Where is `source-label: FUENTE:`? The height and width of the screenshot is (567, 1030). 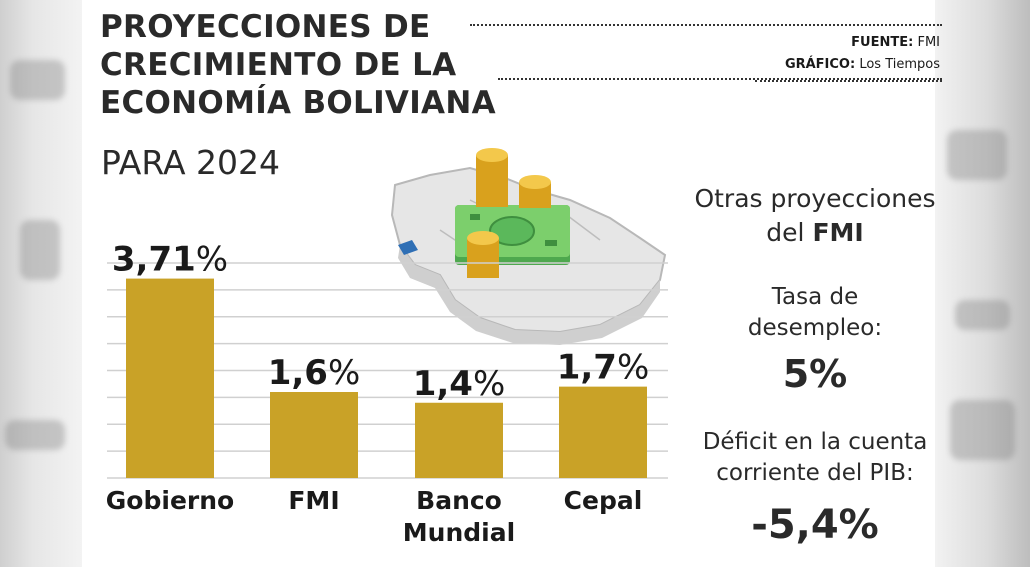 source-label: FUENTE: is located at coordinates (882, 42).